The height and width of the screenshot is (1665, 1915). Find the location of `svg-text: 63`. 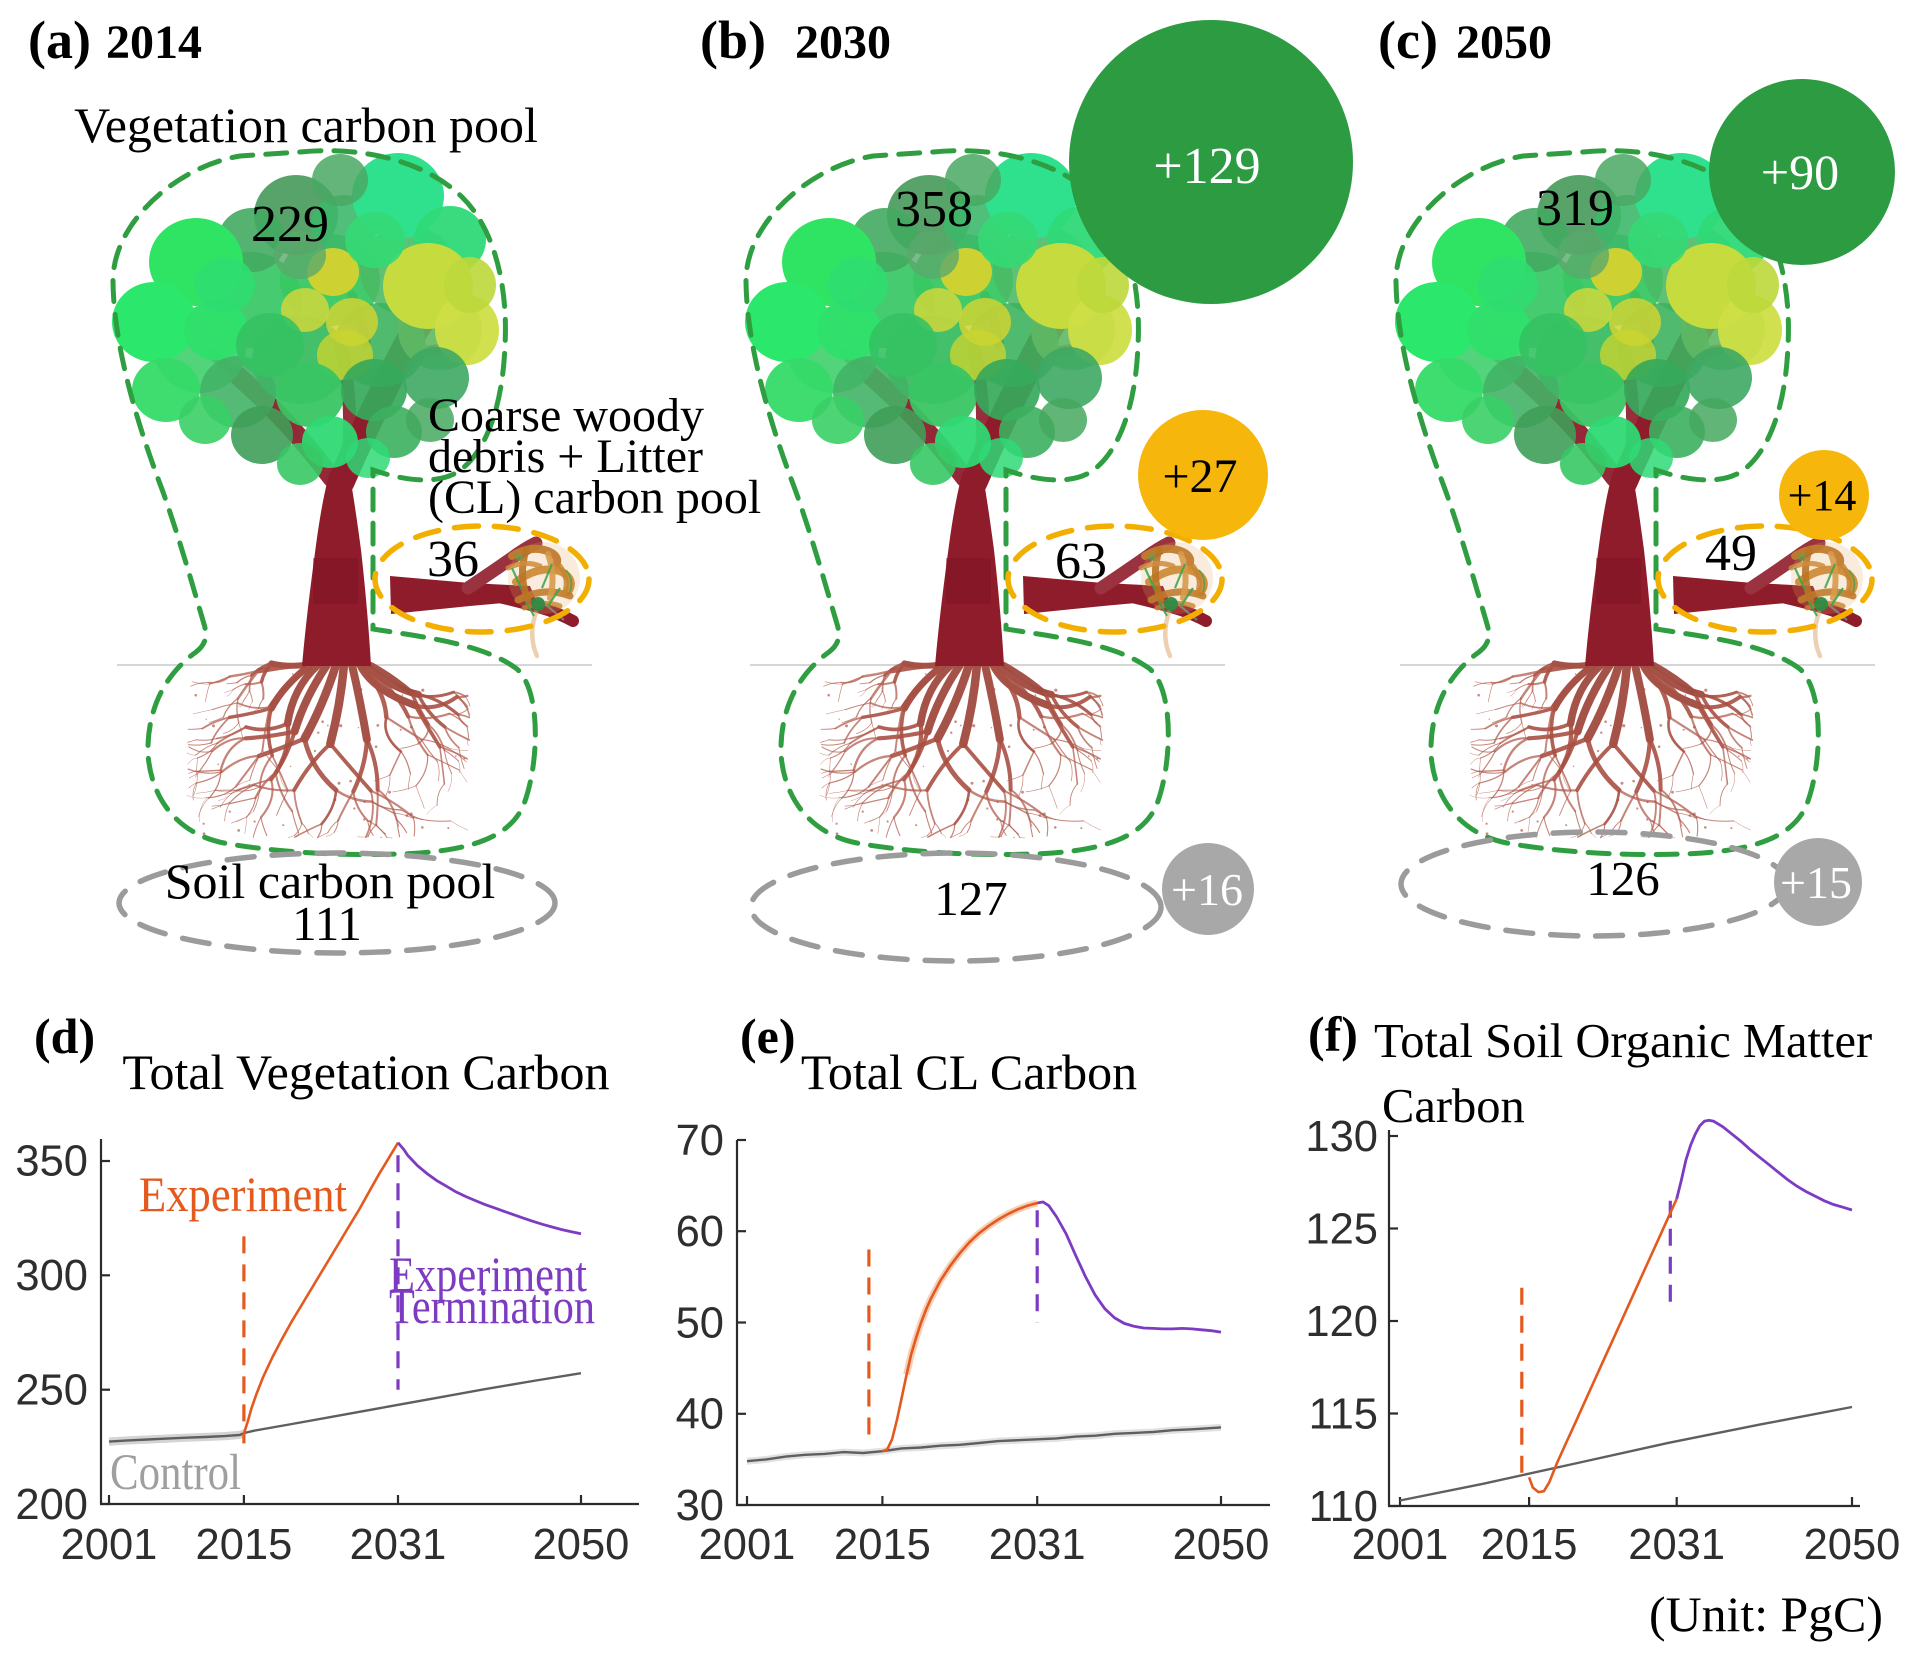

svg-text: 63 is located at coordinates (1081, 561).